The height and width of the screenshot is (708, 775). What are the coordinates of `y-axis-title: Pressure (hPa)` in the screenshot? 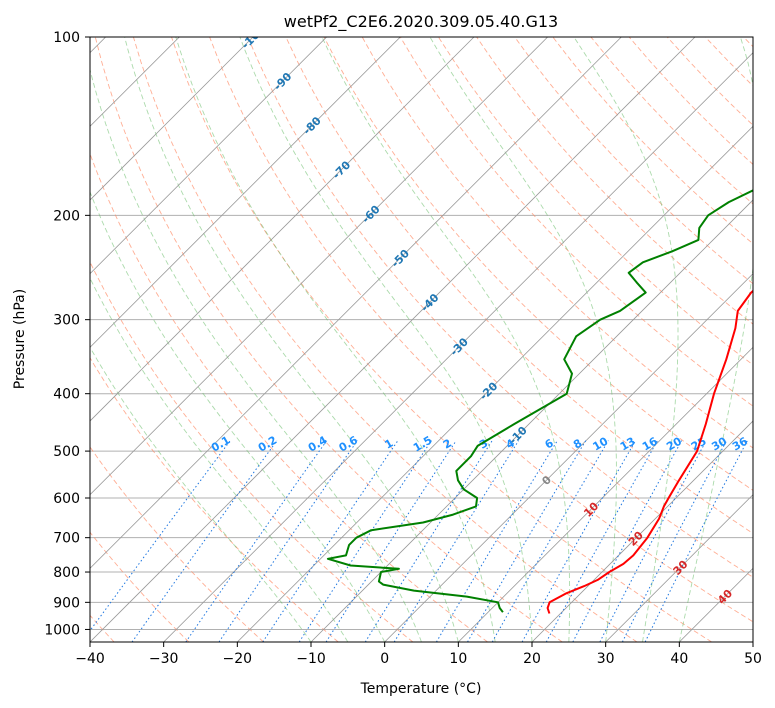 It's located at (20, 339).